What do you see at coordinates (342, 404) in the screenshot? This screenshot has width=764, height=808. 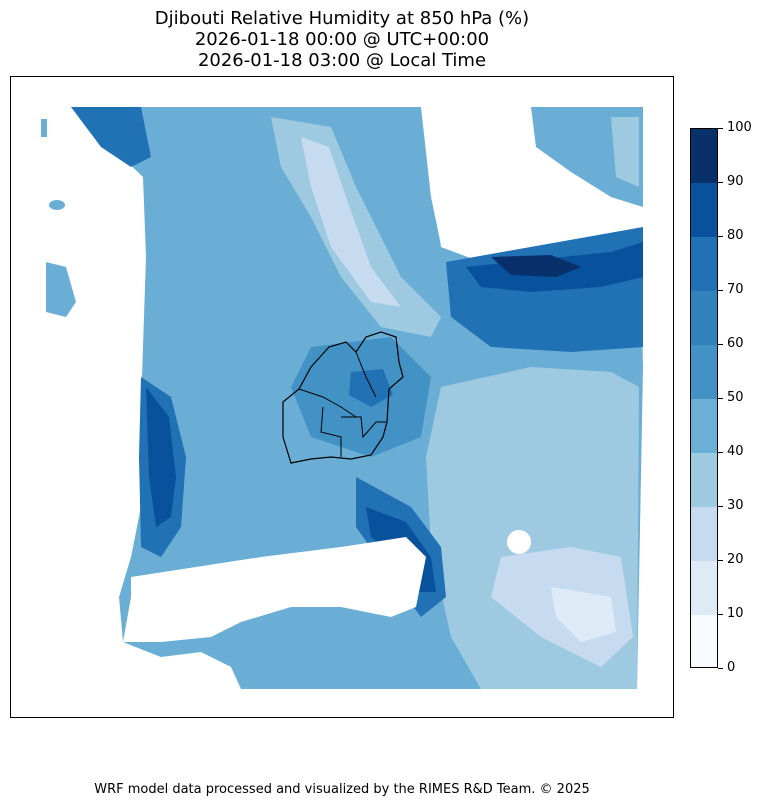 I see `admin-border` at bounding box center [342, 404].